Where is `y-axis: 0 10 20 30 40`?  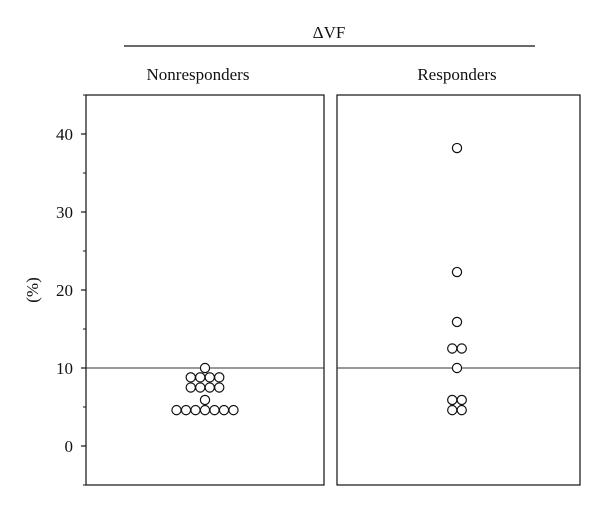 y-axis: 0 10 20 30 40 is located at coordinates (71, 290).